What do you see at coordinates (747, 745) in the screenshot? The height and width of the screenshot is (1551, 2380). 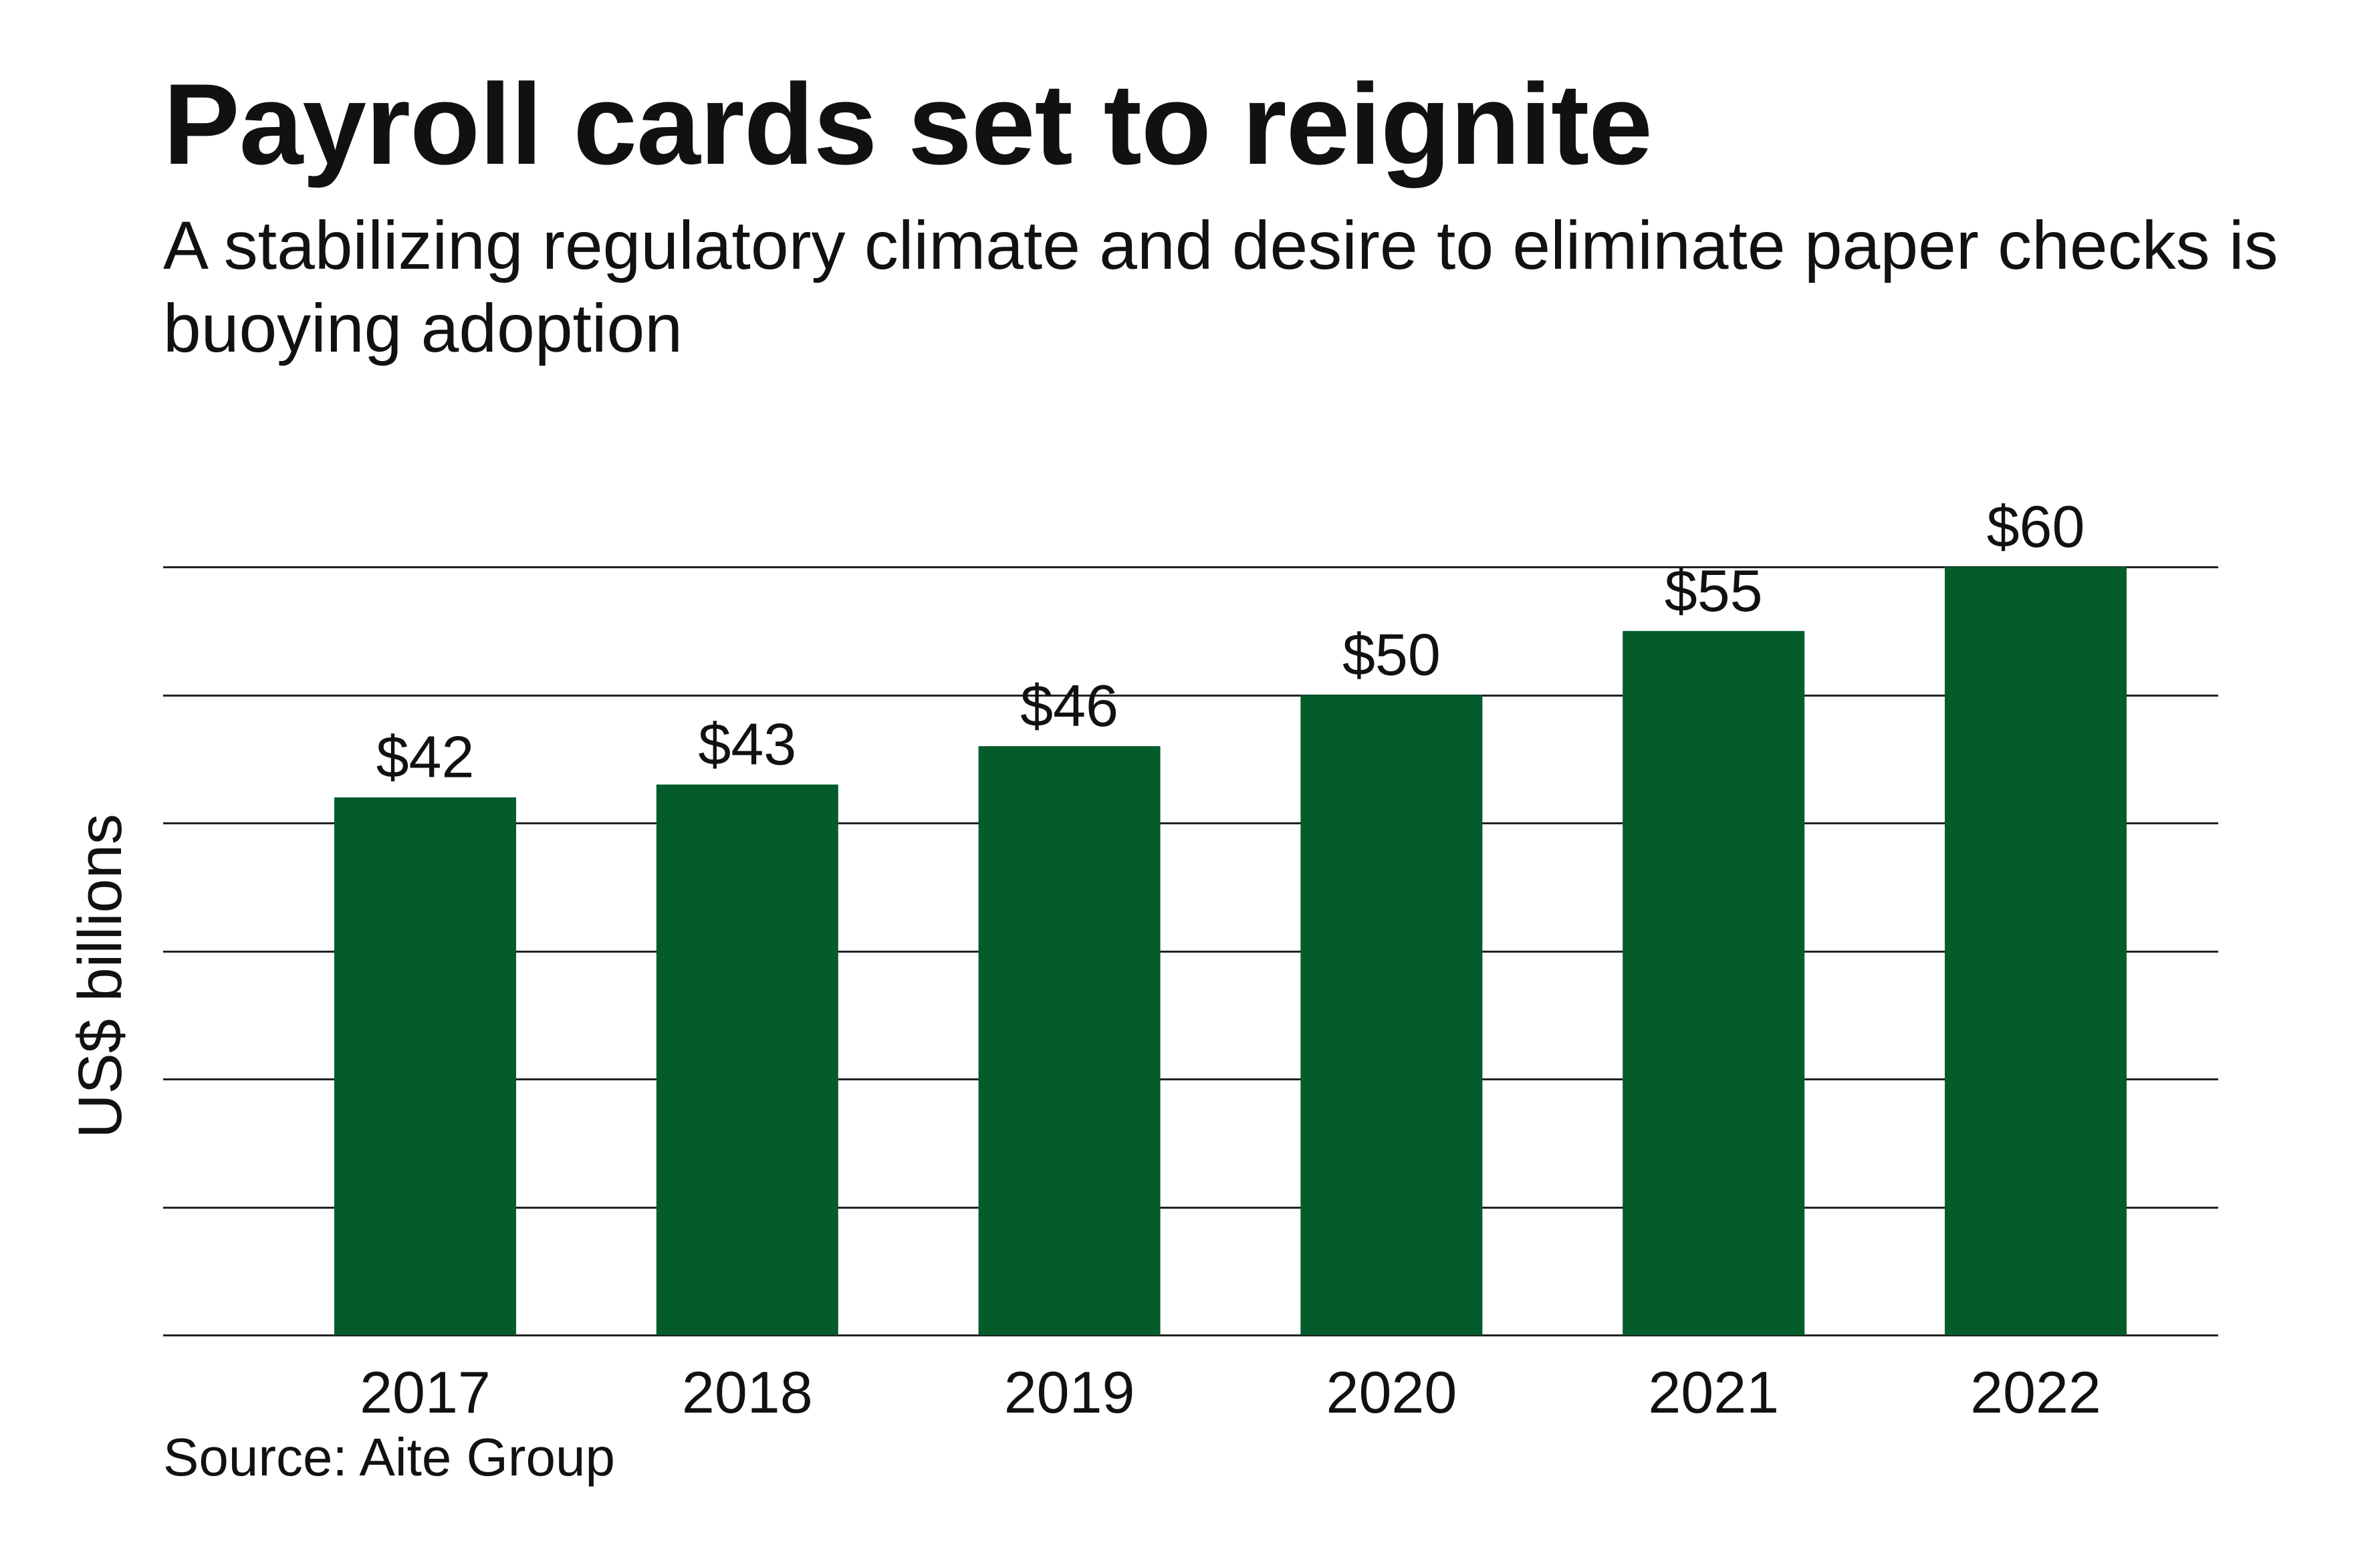 I see `value-label-2018: $43` at bounding box center [747, 745].